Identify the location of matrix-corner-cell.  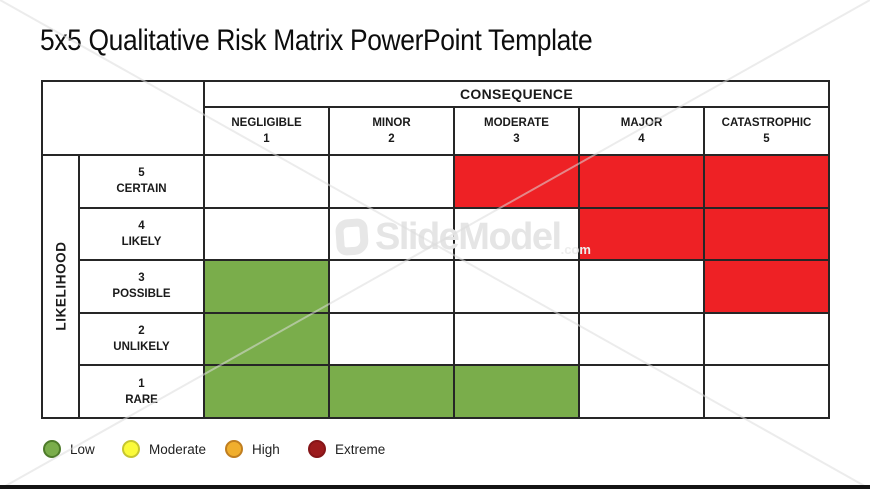
(123, 118).